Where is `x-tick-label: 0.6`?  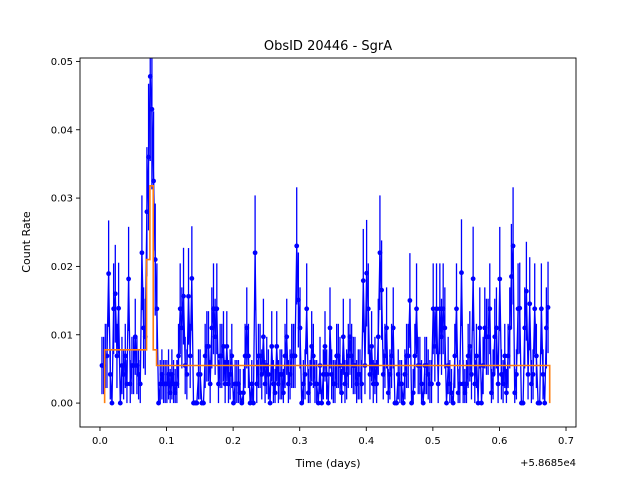
x-tick-label: 0.6 is located at coordinates (499, 441).